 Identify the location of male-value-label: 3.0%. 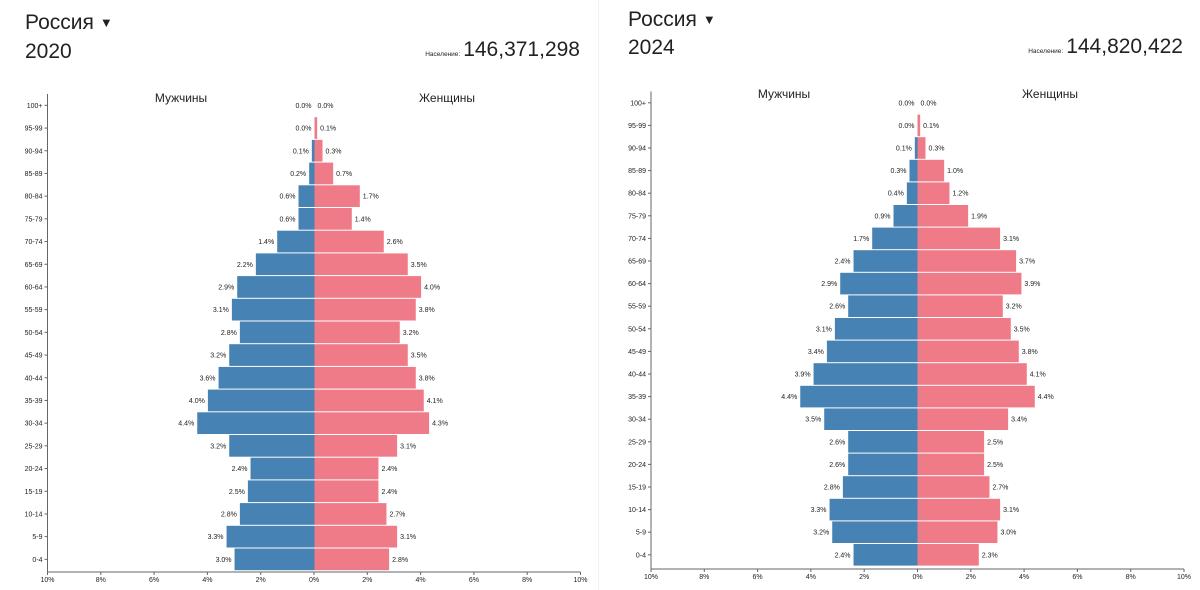
(224, 560).